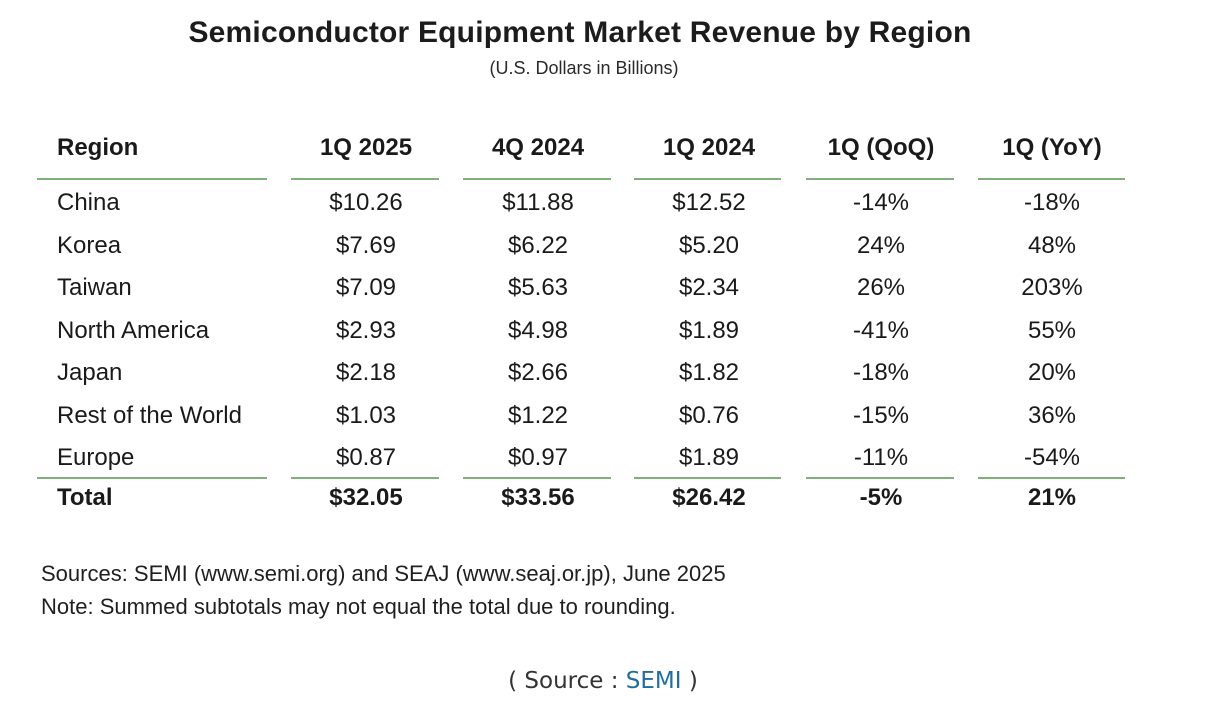 This screenshot has width=1206, height=706. What do you see at coordinates (1052, 330) in the screenshot?
I see `table-cell: 55%` at bounding box center [1052, 330].